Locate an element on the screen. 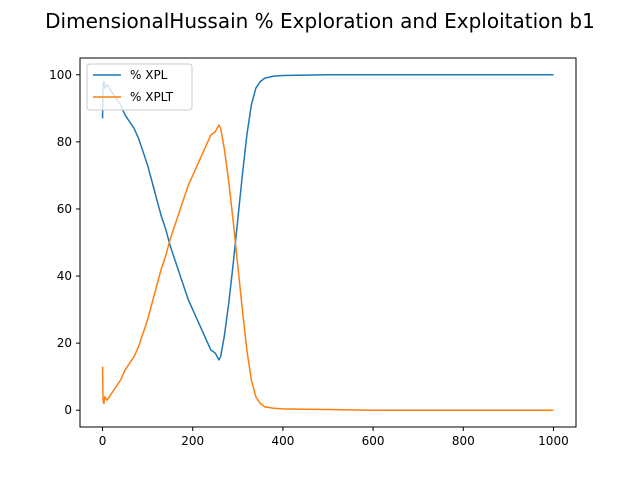  y-tick-label: 100 is located at coordinates (60, 75).